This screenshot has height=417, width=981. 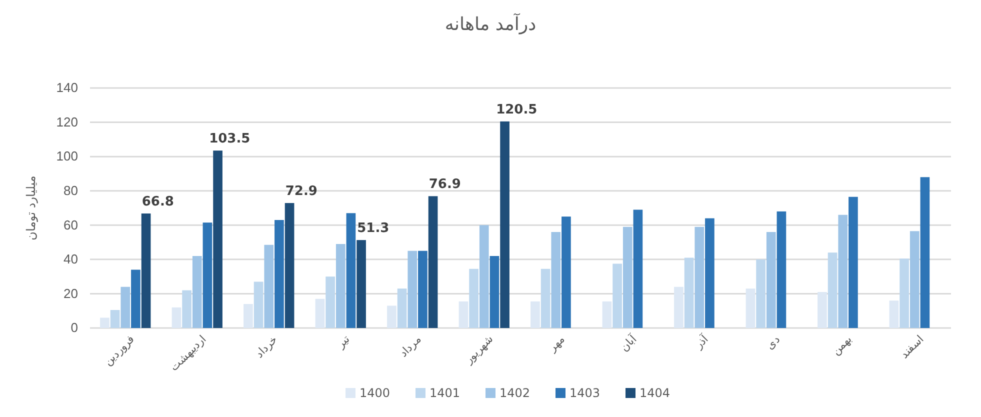 What do you see at coordinates (158, 202) in the screenshot?
I see `data-label: 66.8` at bounding box center [158, 202].